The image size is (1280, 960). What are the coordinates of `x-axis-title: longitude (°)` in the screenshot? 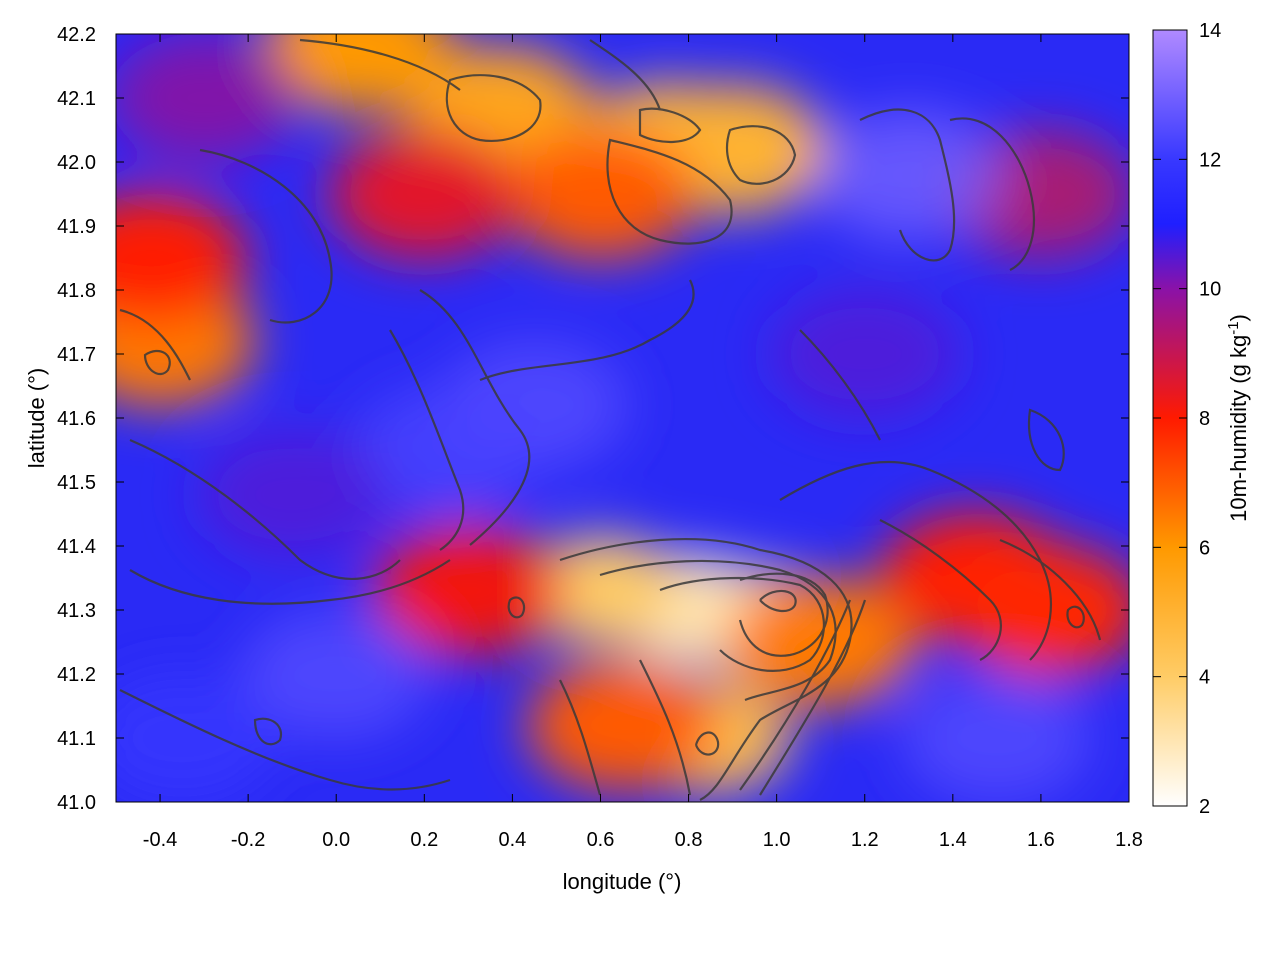 It's located at (622, 881).